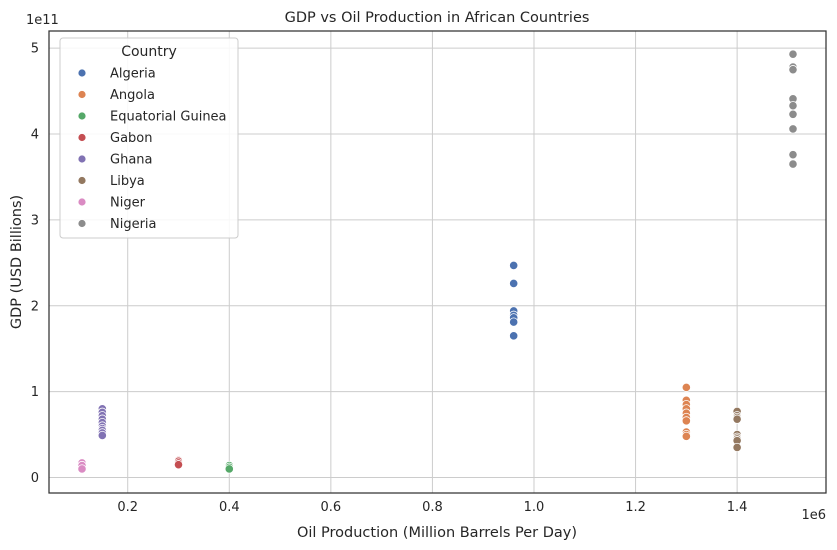  I want to click on legend-marker-gabon, so click(82, 137).